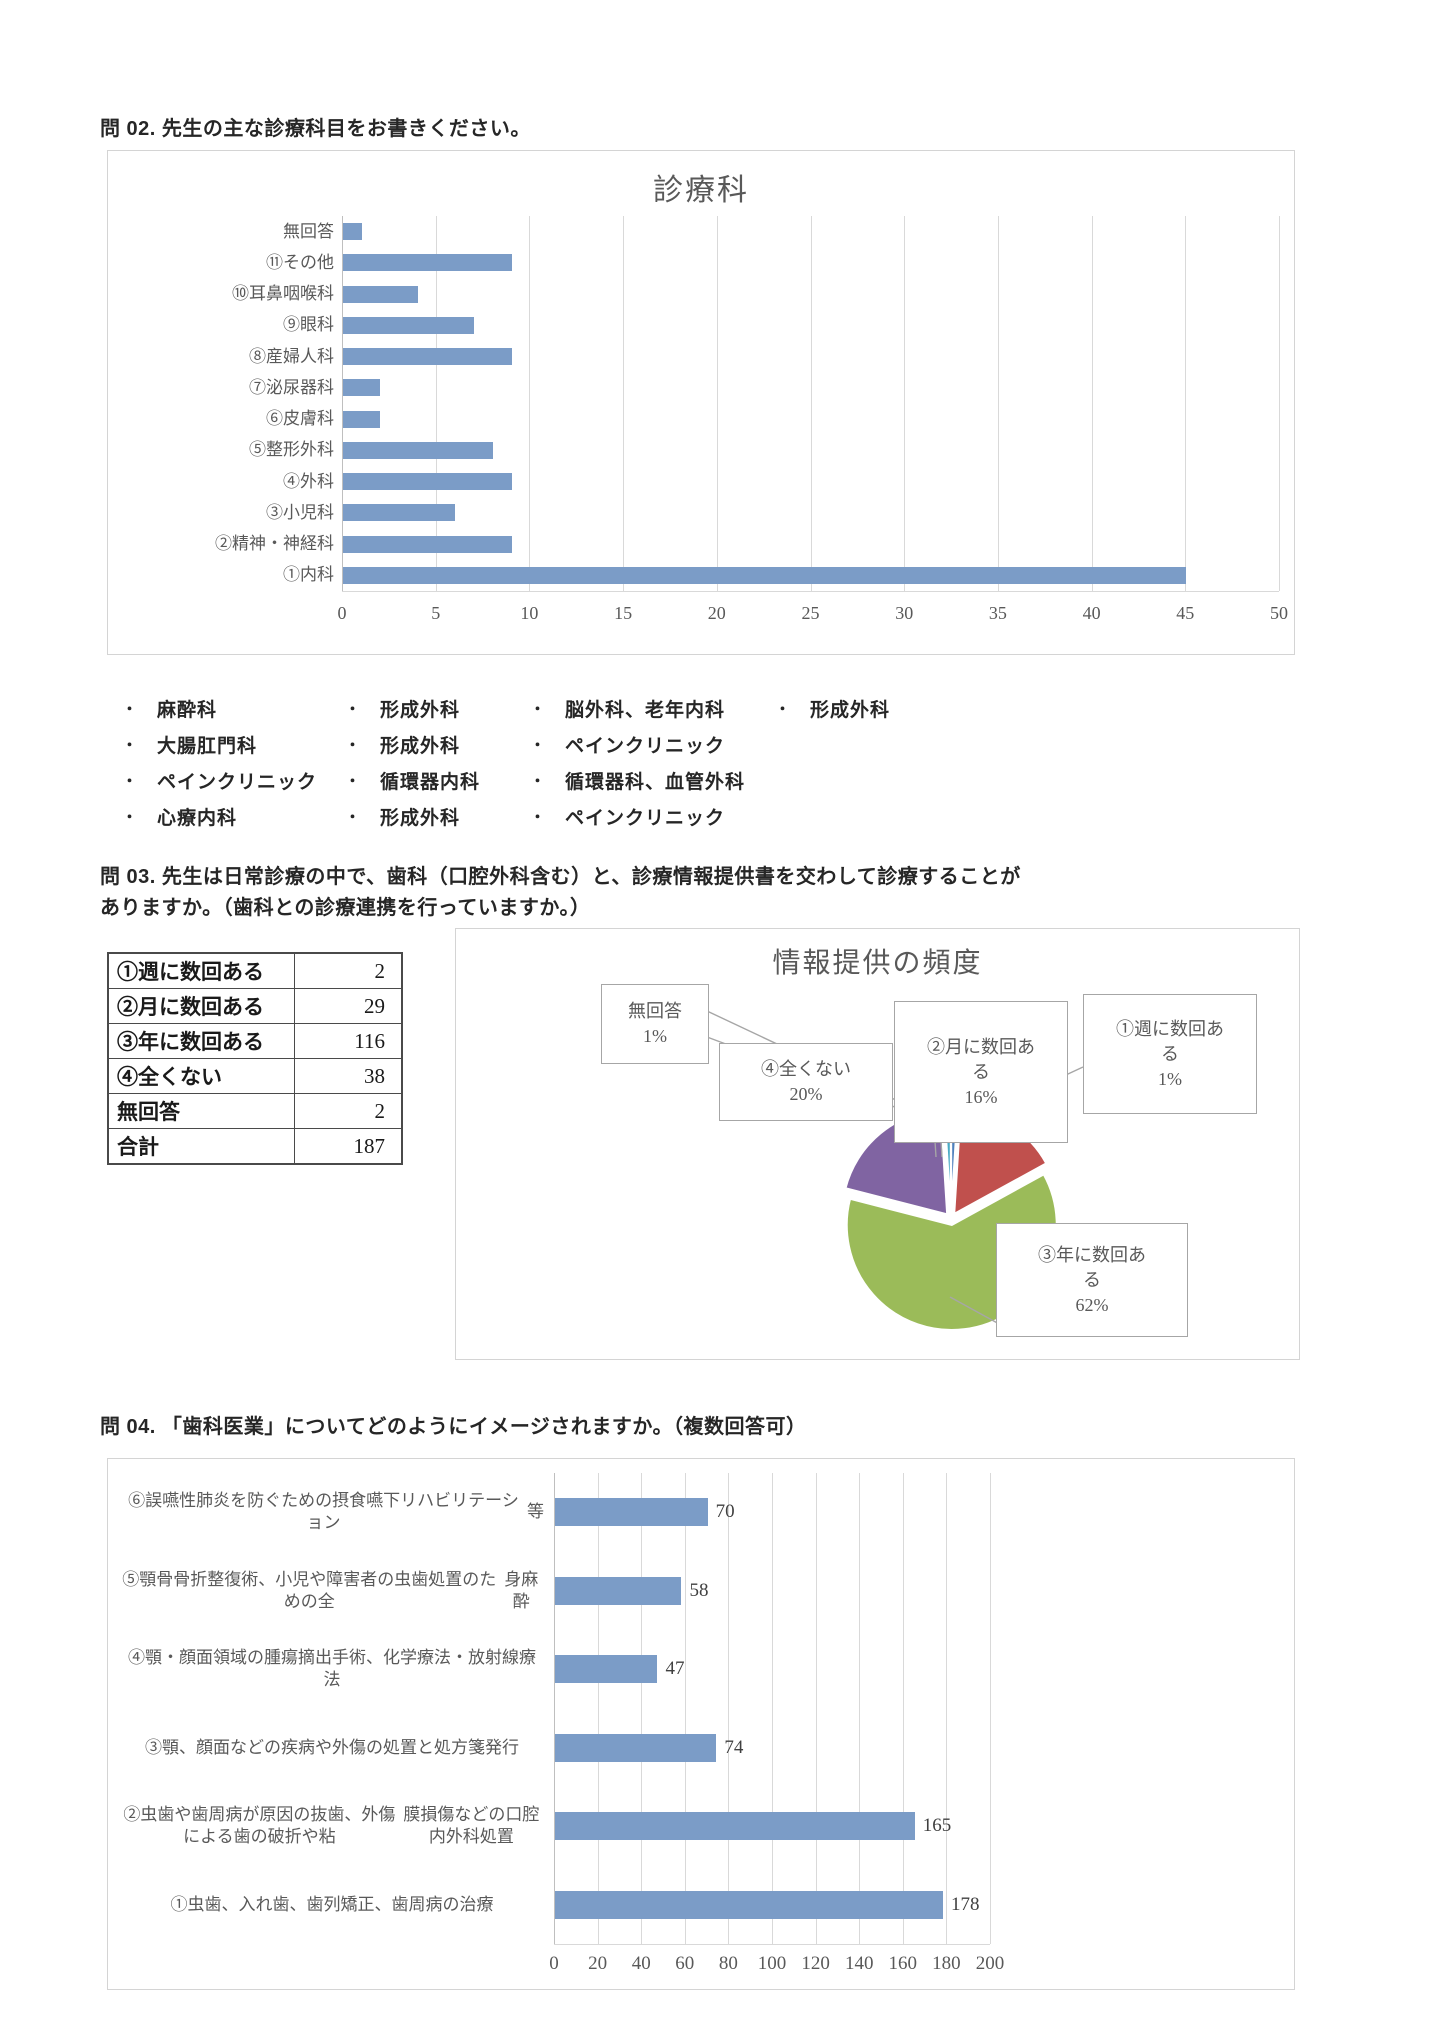  What do you see at coordinates (332, 1747) in the screenshot?
I see `category-label: ③顎、顔面などの疾病や外傷の処置と処方箋発行` at bounding box center [332, 1747].